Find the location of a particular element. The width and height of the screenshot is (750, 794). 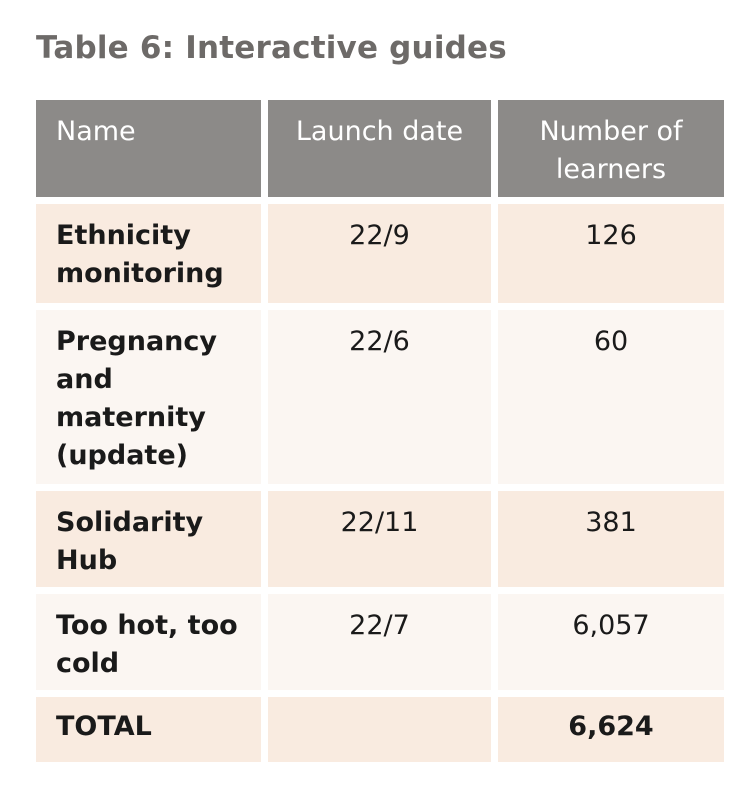

cell-launch-date: 22/7 is located at coordinates (383, 645).